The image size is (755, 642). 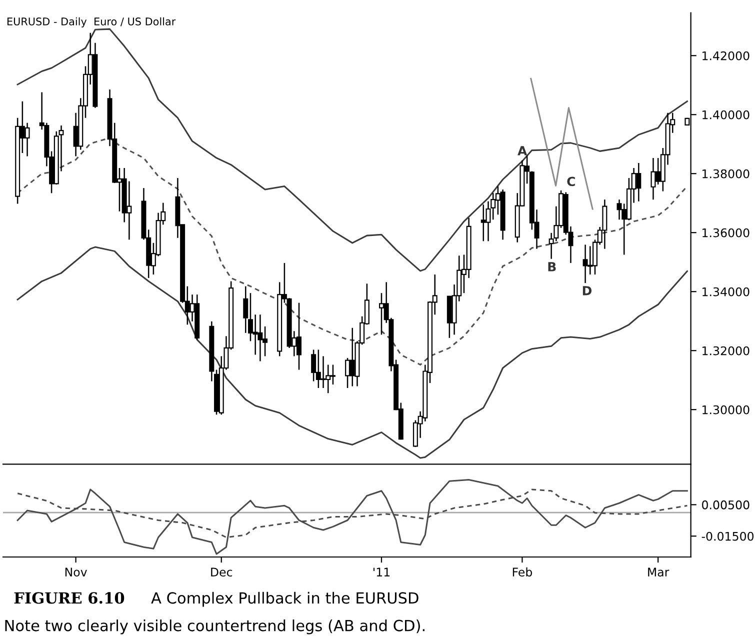 What do you see at coordinates (726, 115) in the screenshot?
I see `y-tick-label: 1.40000` at bounding box center [726, 115].